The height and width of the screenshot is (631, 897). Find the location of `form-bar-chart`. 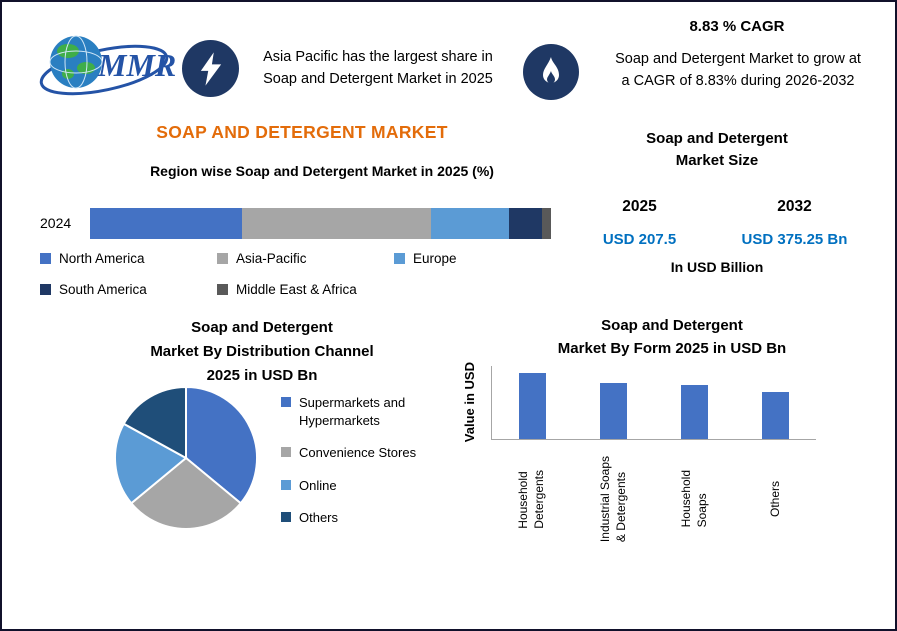

form-bar-chart is located at coordinates (653, 403).